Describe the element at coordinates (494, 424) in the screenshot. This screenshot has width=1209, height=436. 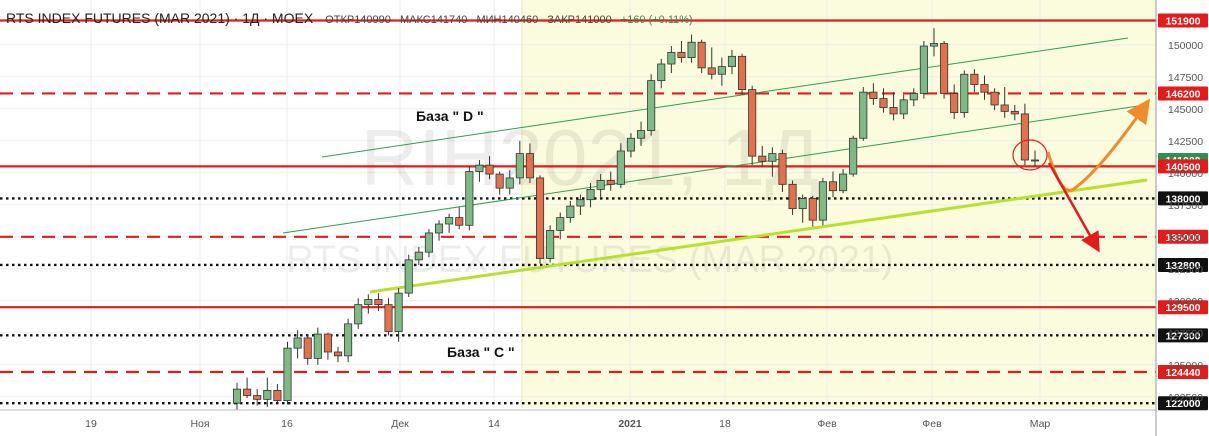
I see `x-tick-label: 14` at that location.